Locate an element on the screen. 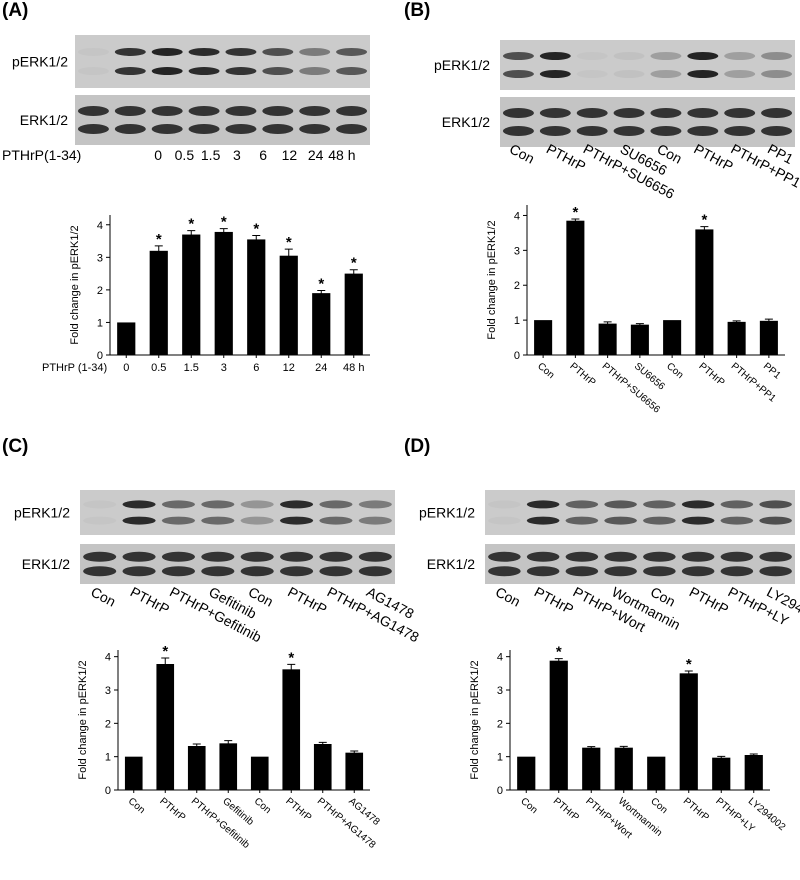 This screenshot has width=800, height=880. x-tick-label: 48 h is located at coordinates (353, 368).